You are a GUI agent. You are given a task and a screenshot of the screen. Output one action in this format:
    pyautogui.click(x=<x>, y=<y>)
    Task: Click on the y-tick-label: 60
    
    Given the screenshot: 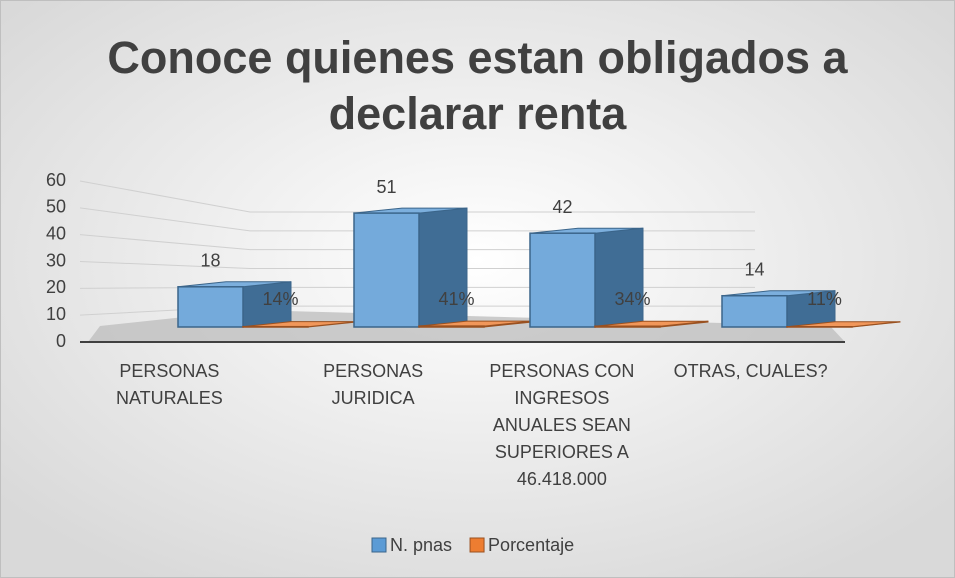 What is the action you would take?
    pyautogui.click(x=56, y=180)
    